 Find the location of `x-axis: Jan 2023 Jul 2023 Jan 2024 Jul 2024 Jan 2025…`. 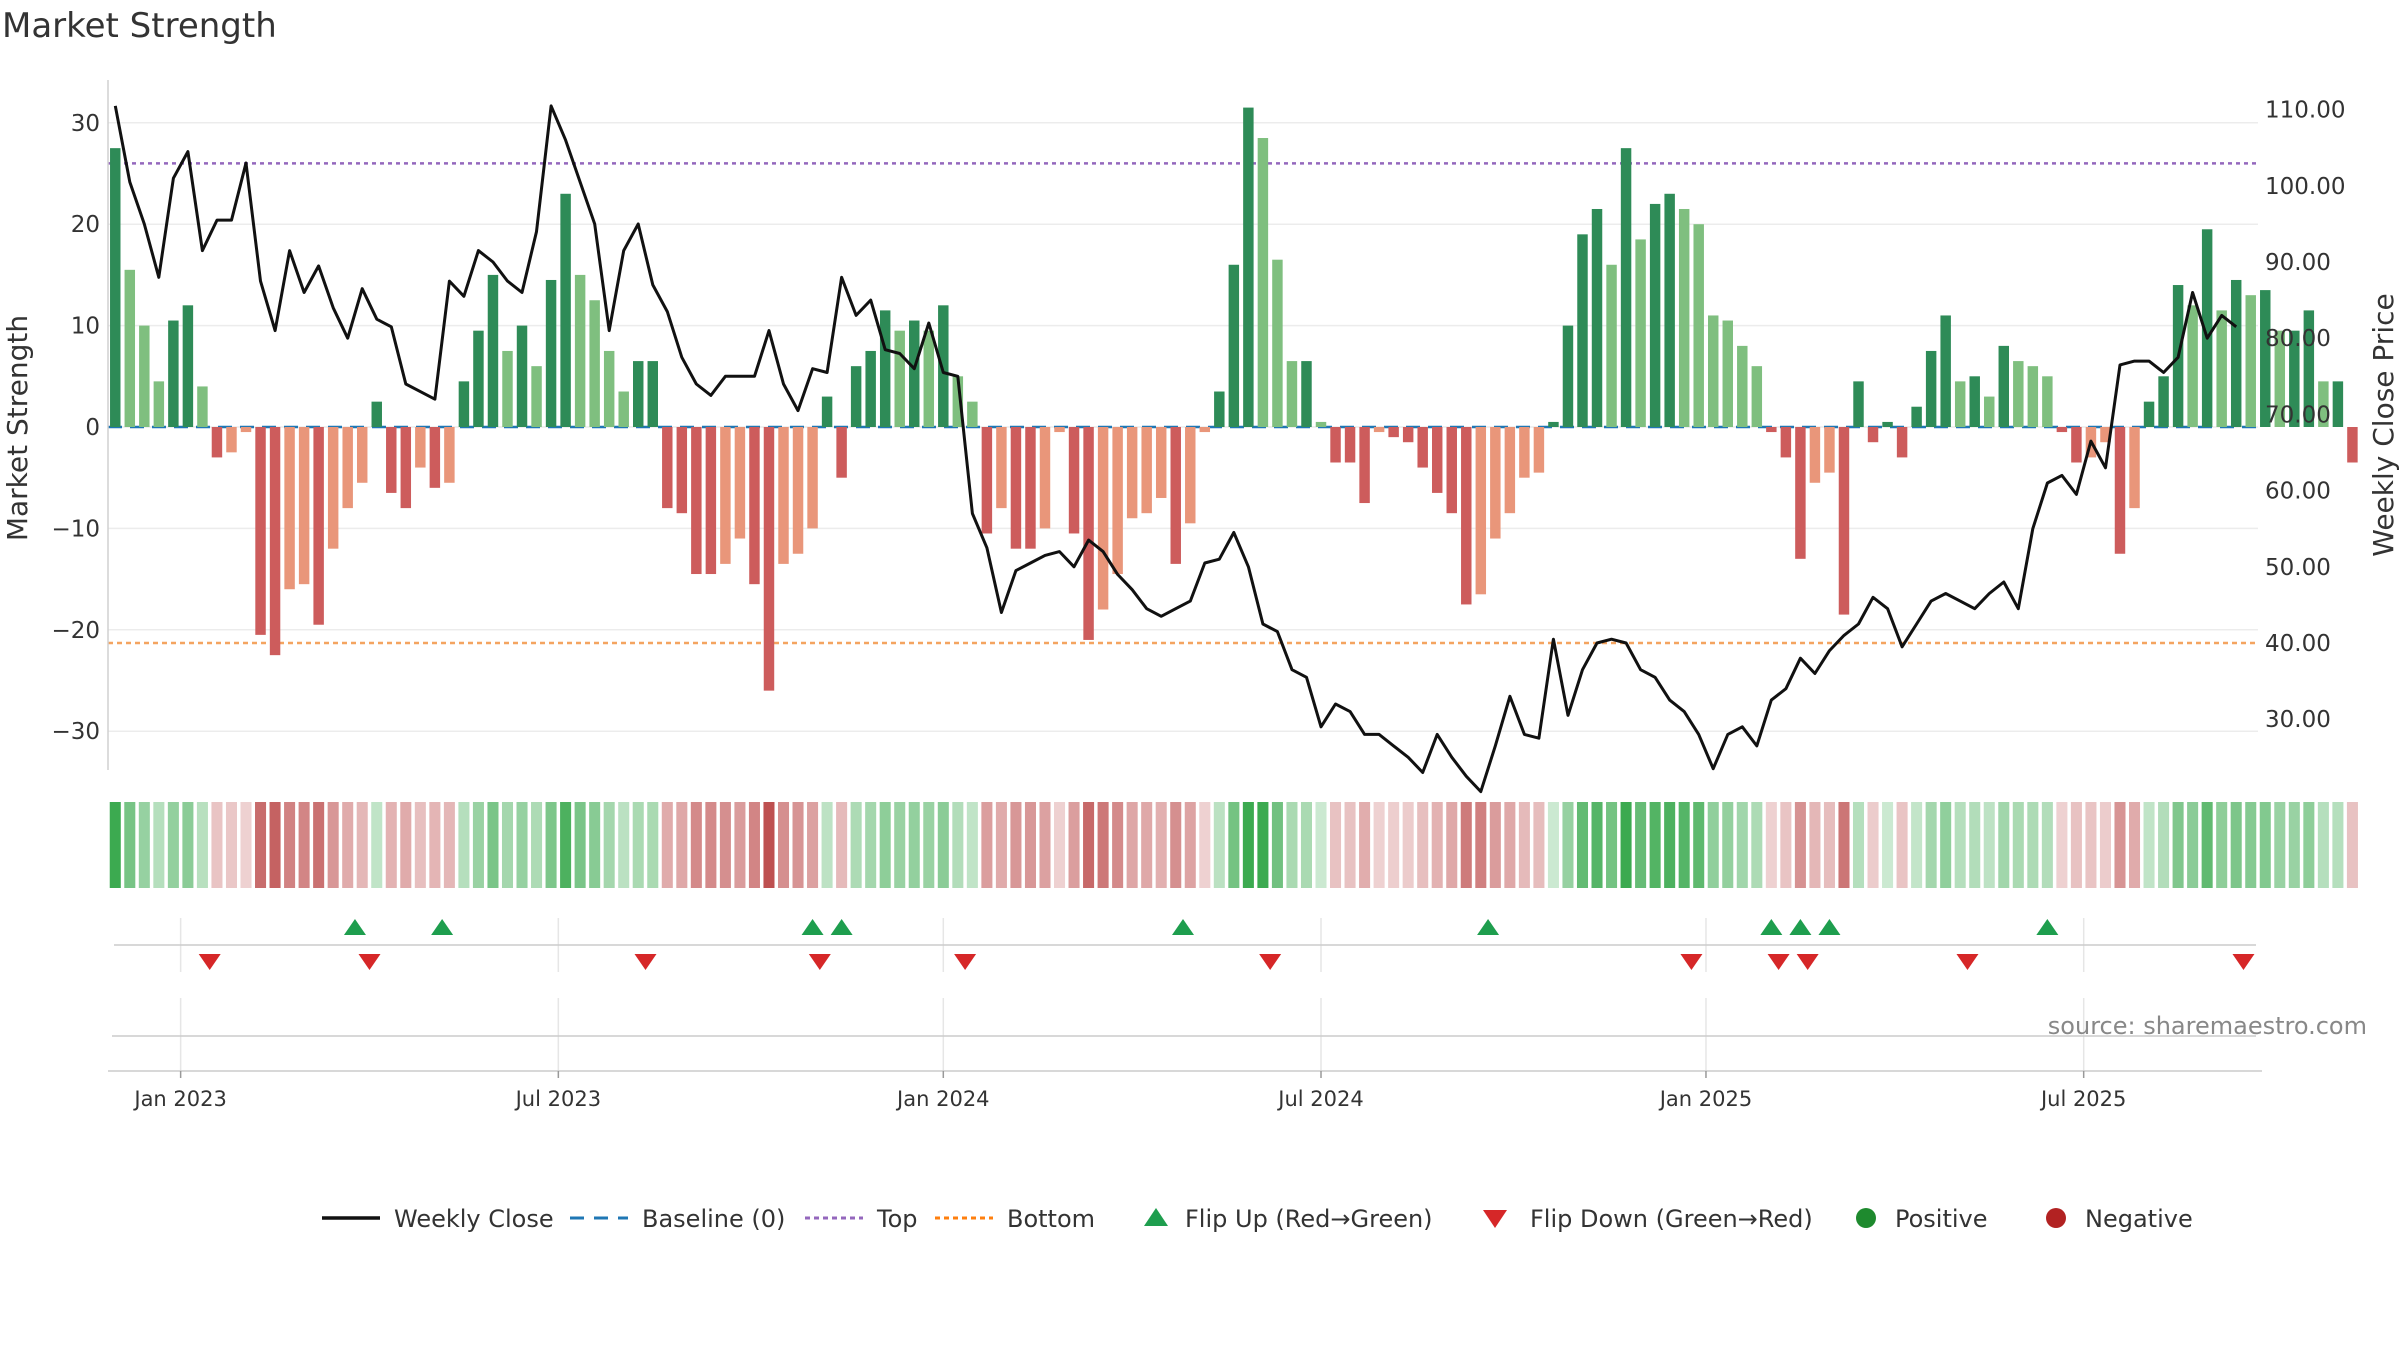

x-axis: Jan 2023 Jul 2023 Jan 2024 Jul 2024 Jan 2025… is located at coordinates (1129, 1091).